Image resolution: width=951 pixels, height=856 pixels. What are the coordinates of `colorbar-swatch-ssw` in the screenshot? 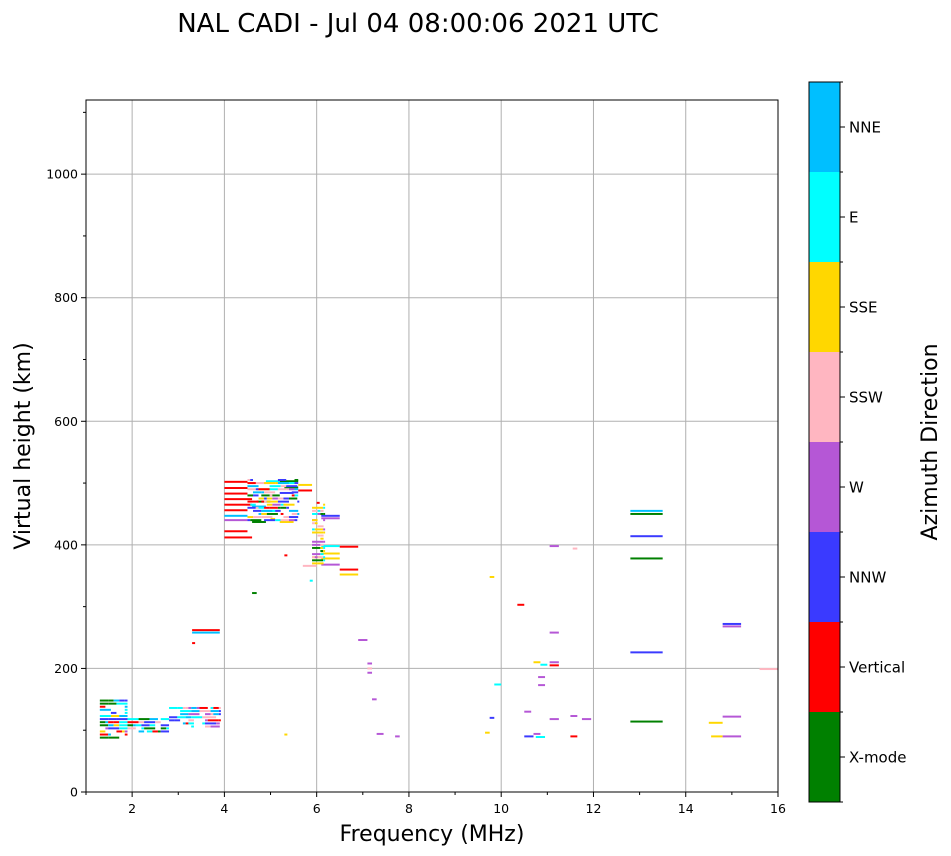 It's located at (824, 397).